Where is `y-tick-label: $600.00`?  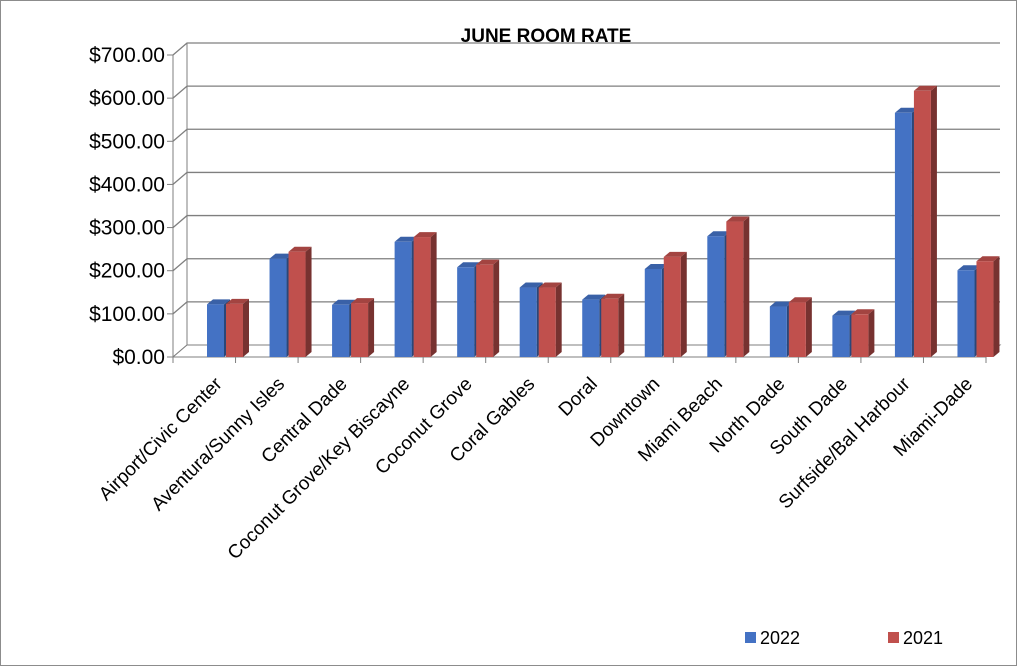
y-tick-label: $600.00 is located at coordinates (127, 98).